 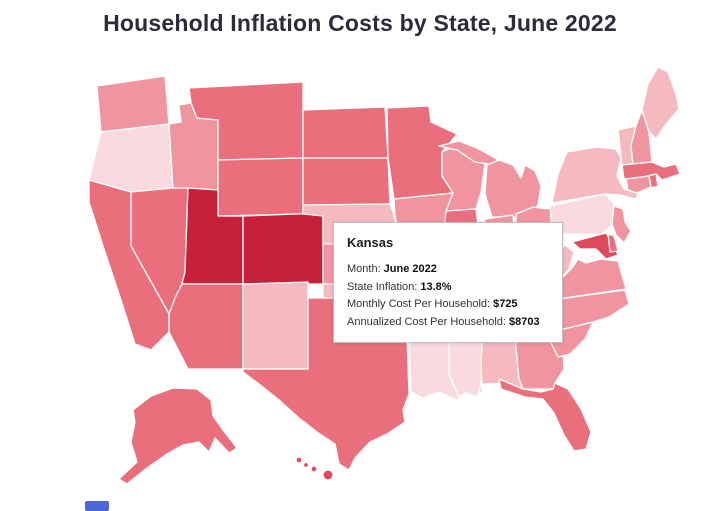 I want to click on tooltip-value: $725, so click(x=505, y=304).